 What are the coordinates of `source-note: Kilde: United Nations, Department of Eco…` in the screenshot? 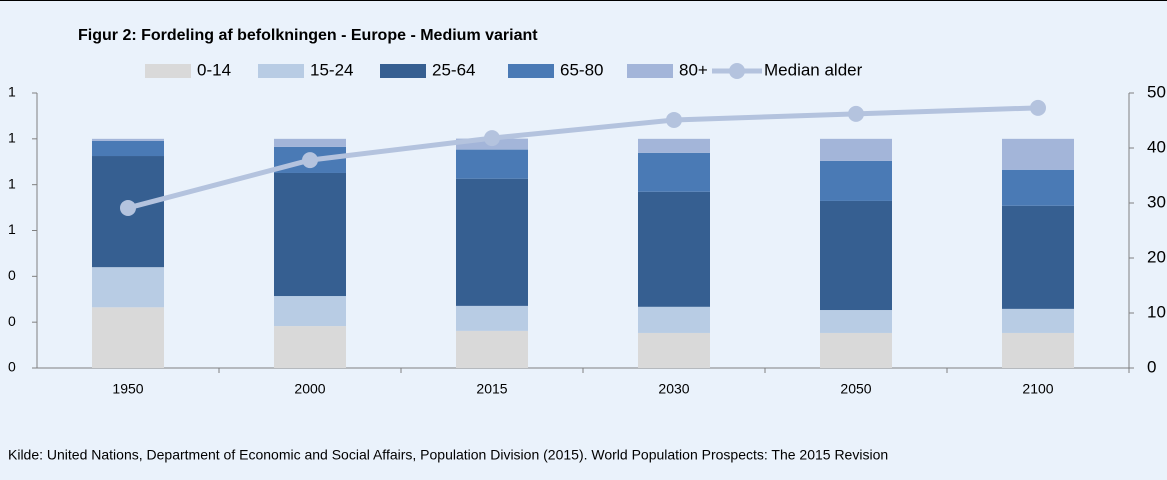 It's located at (448, 455).